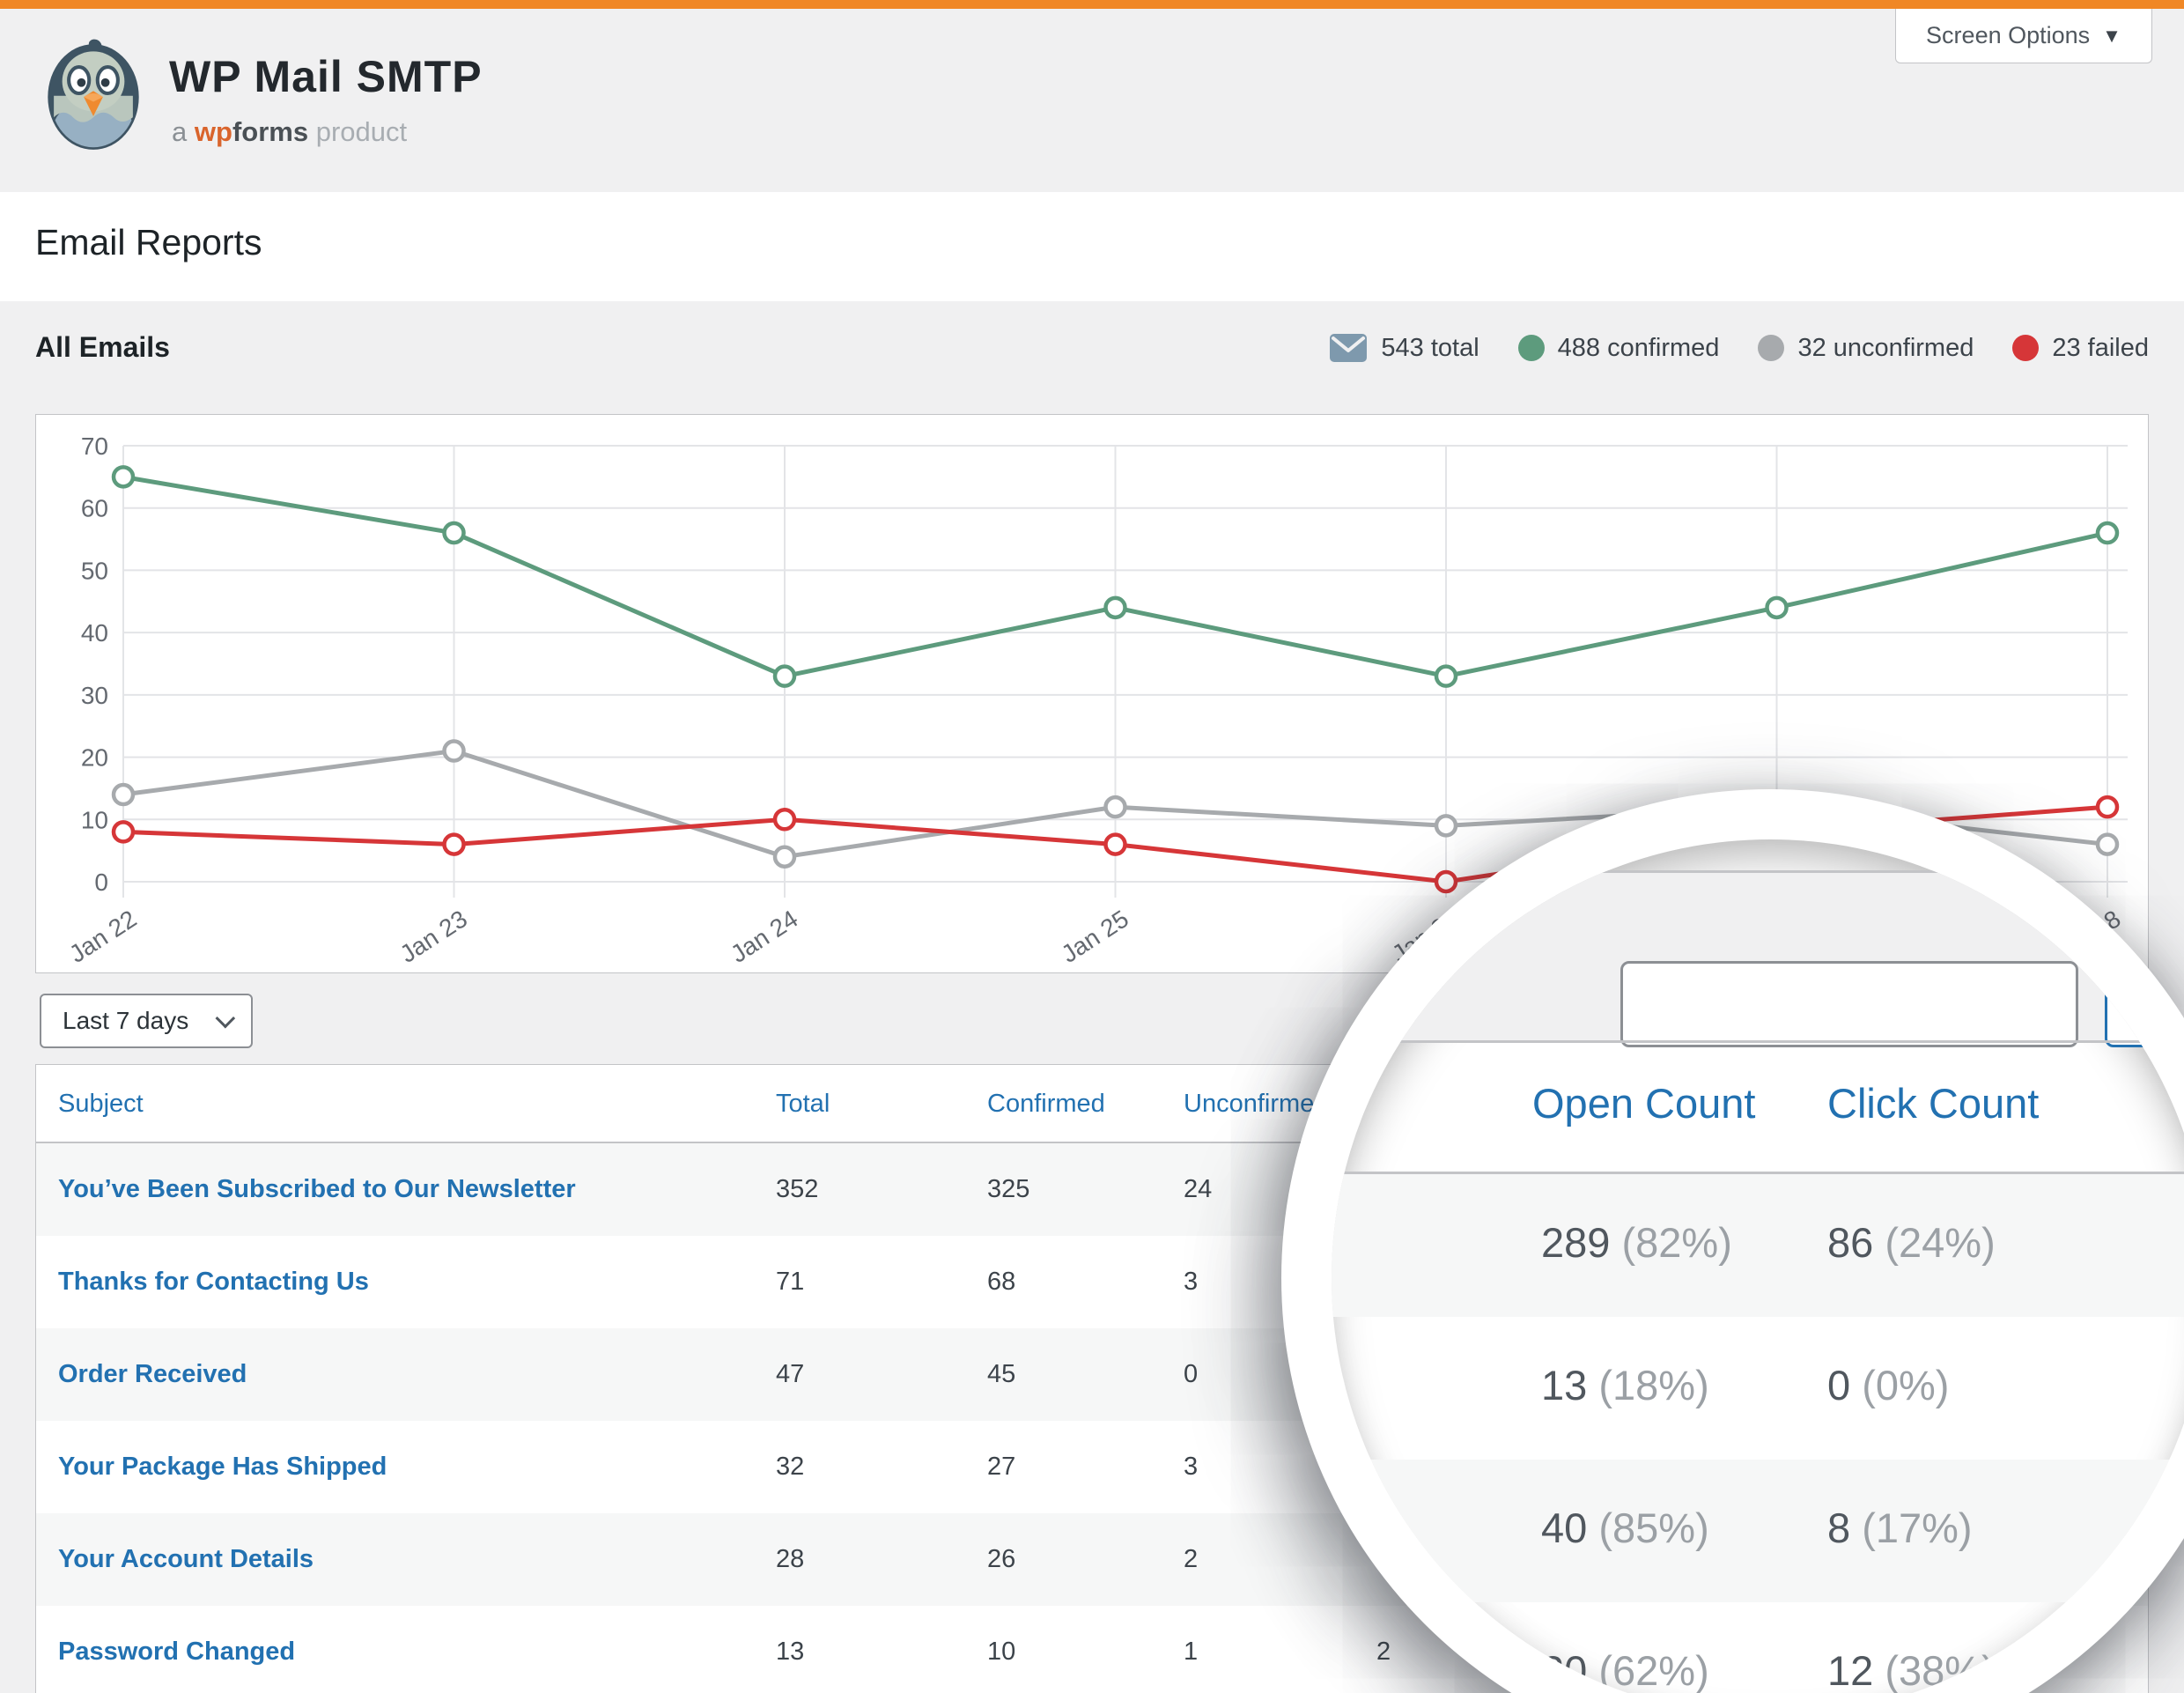 The image size is (2184, 1693). What do you see at coordinates (1911, 1242) in the screenshot?
I see `click-count-value: 86 (24%)` at bounding box center [1911, 1242].